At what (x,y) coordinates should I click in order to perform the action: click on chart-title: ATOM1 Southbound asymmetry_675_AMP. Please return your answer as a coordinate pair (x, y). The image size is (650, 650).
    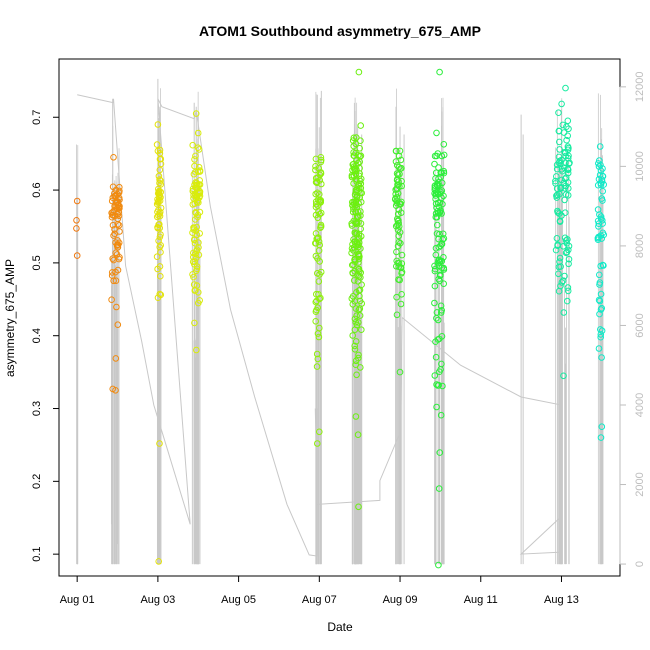
    Looking at the image, I should click on (340, 31).